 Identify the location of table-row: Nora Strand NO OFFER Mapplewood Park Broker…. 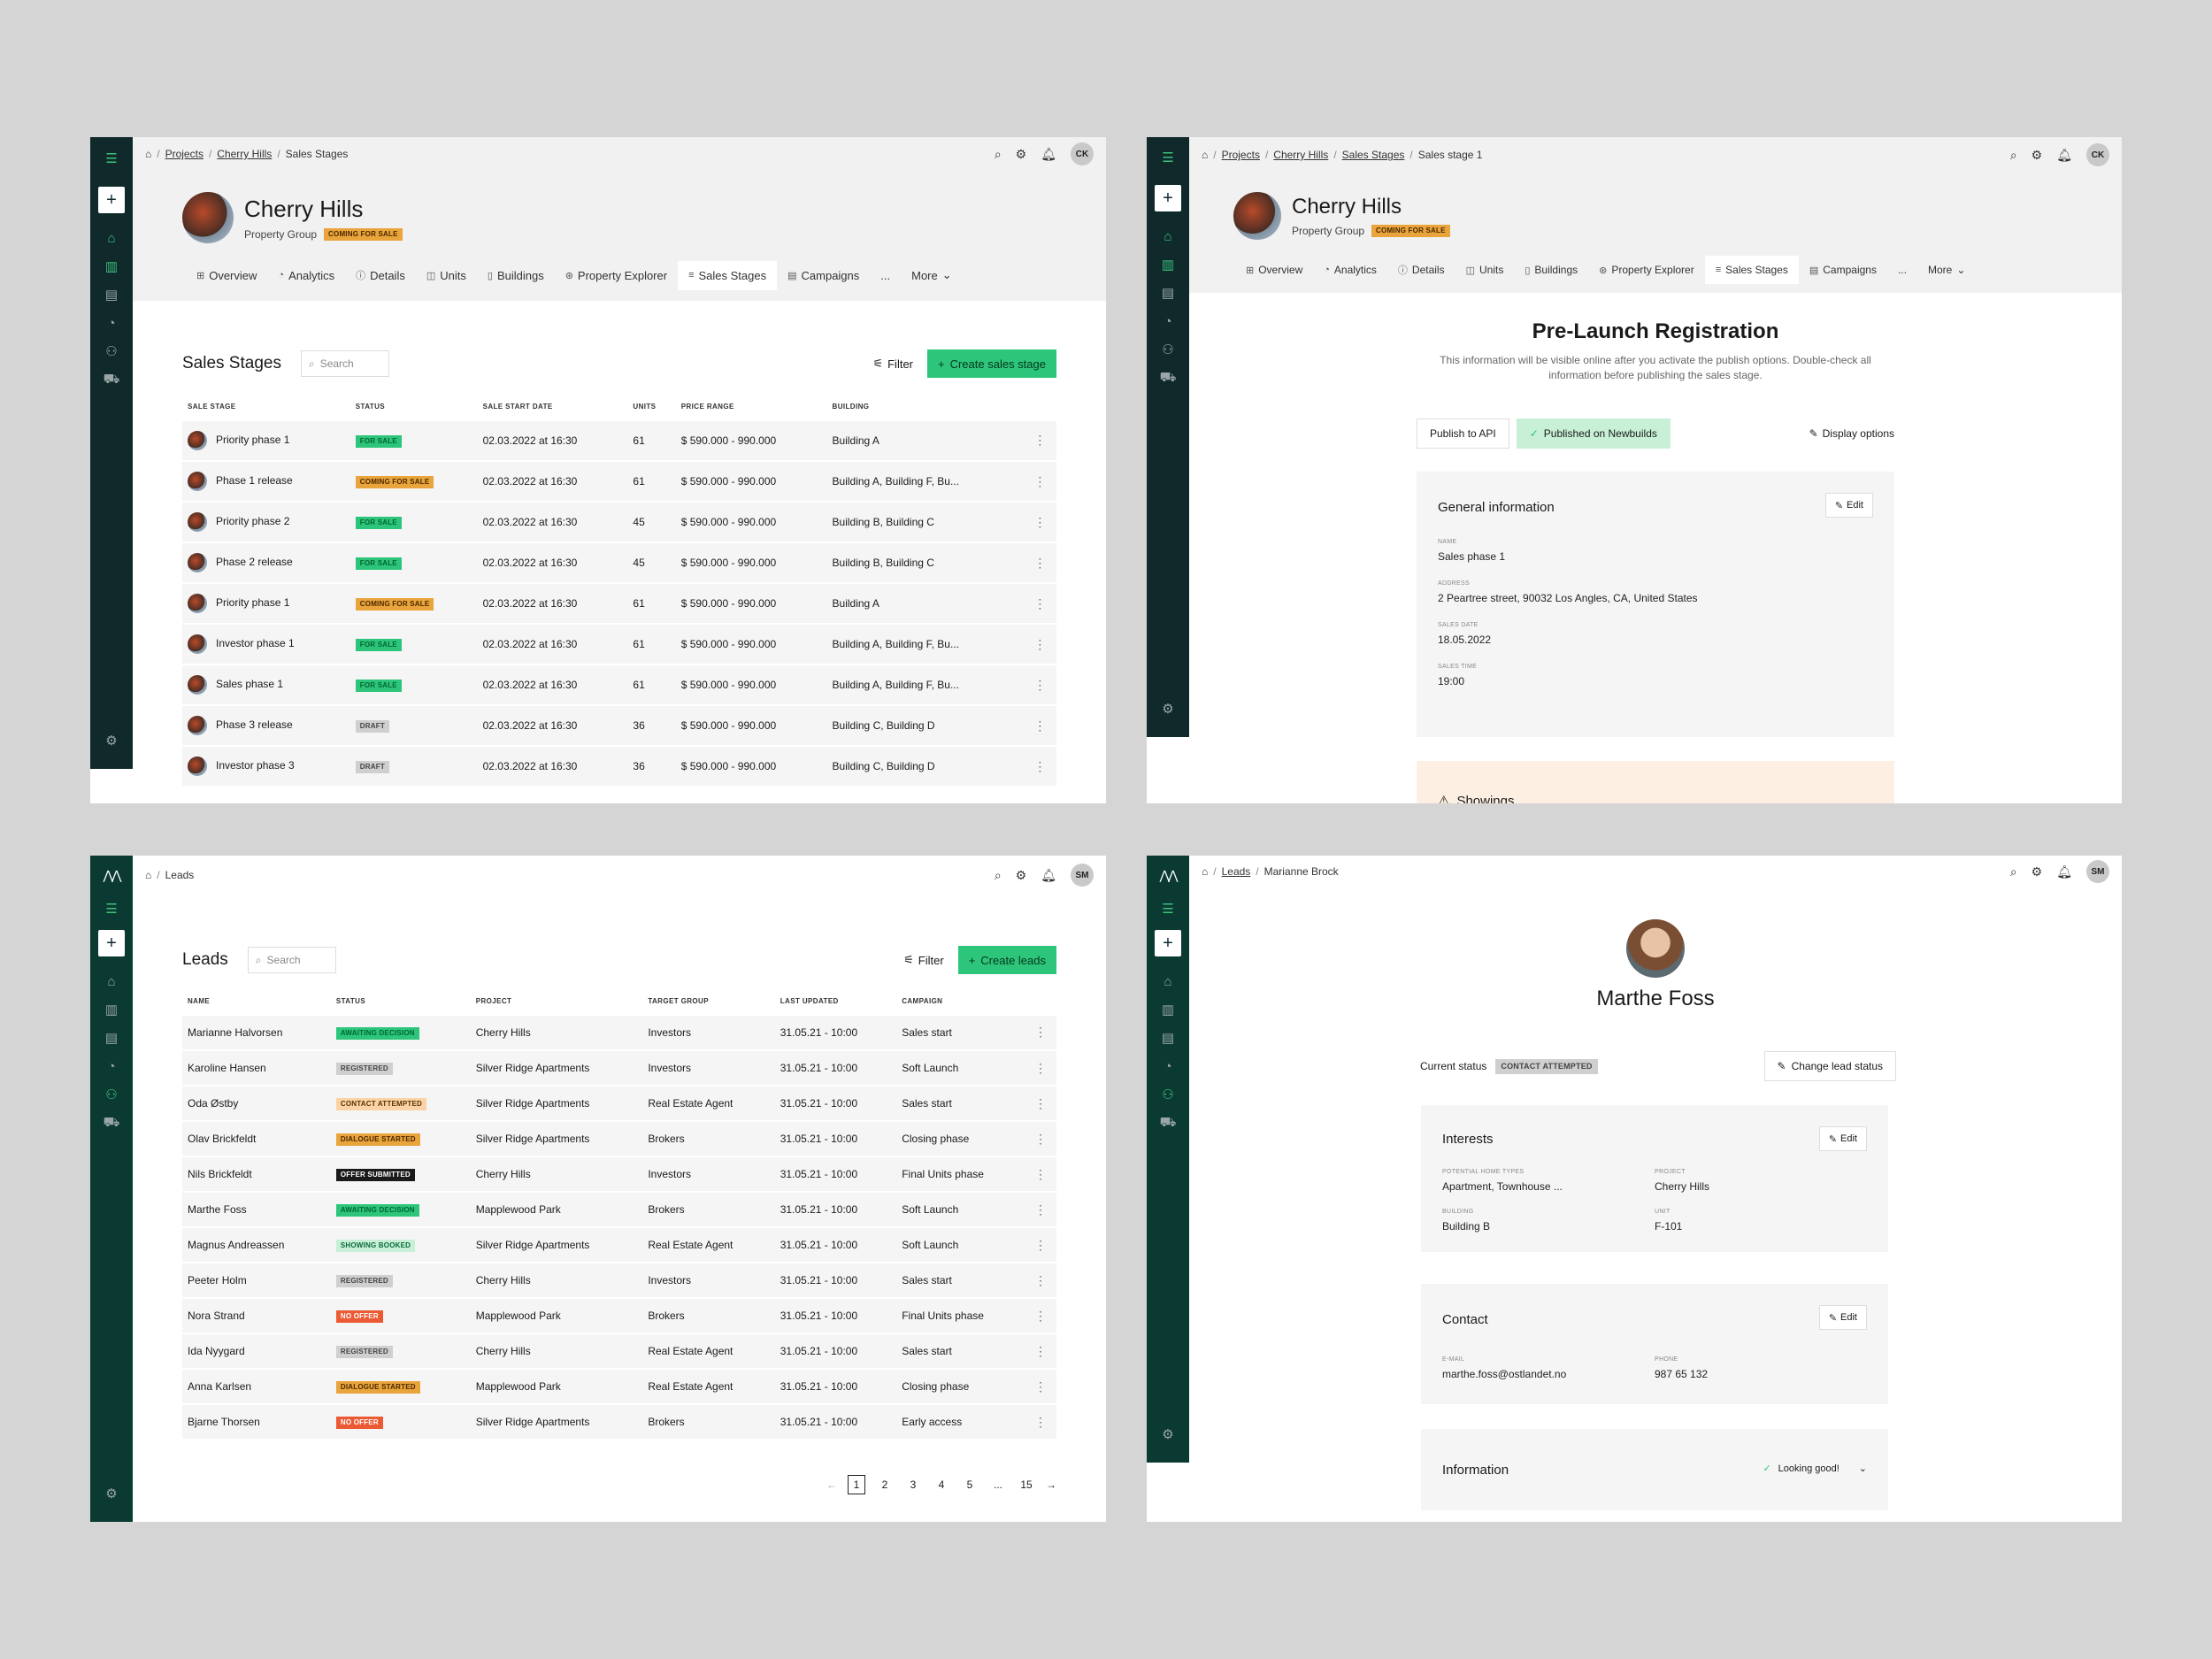
(619, 1316).